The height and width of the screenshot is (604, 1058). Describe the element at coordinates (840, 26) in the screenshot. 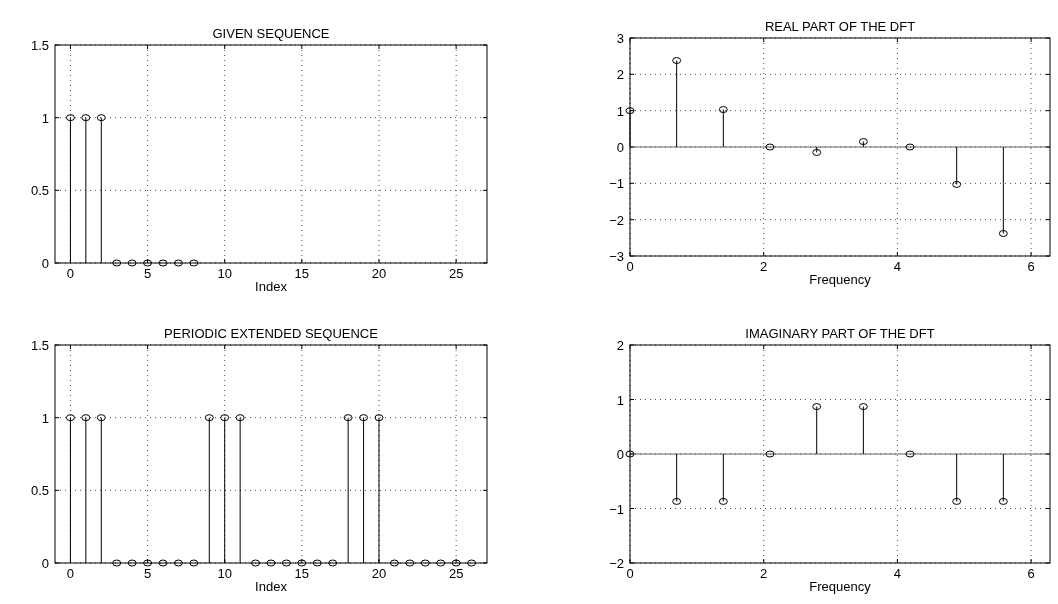

I see `chart-title: REAL PART OF THE DFT` at that location.